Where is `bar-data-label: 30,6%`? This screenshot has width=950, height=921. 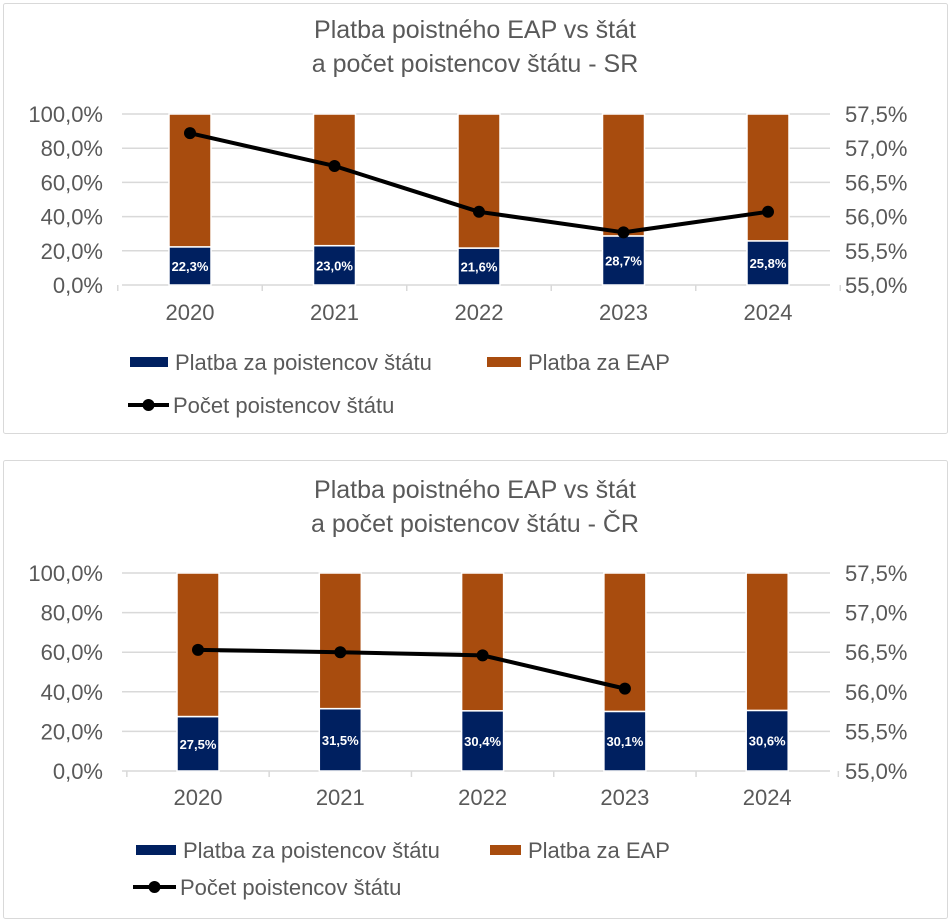 bar-data-label: 30,6% is located at coordinates (767, 741).